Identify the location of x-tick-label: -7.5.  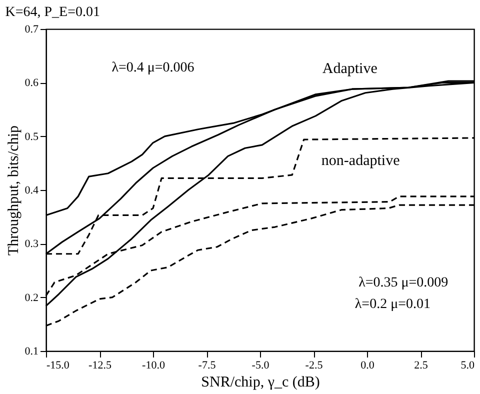
(207, 366).